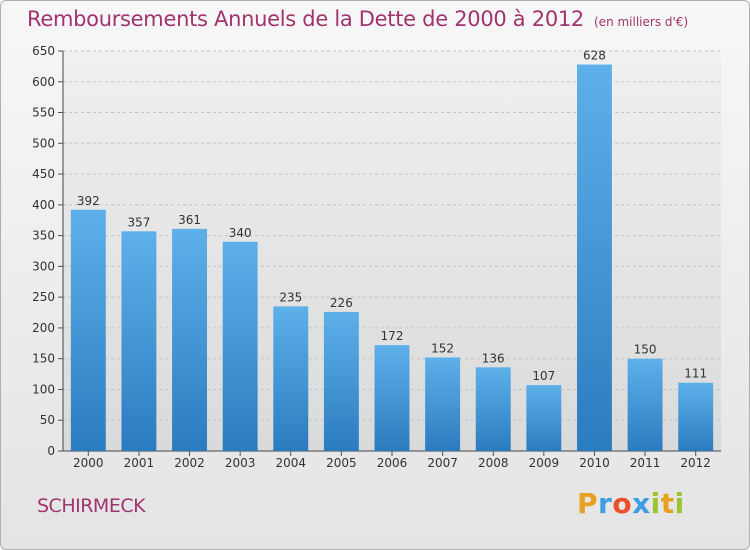 The height and width of the screenshot is (550, 750). What do you see at coordinates (240, 463) in the screenshot?
I see `x-tick-label: 2003` at bounding box center [240, 463].